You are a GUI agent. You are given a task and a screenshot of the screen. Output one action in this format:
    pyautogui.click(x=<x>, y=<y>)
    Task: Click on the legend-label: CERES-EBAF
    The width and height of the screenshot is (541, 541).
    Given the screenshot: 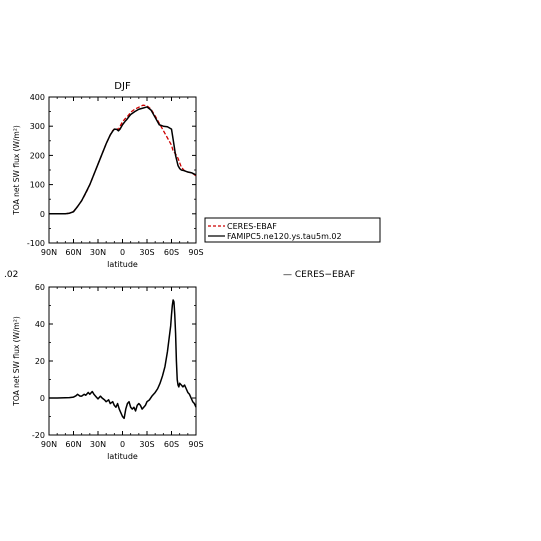 What is the action you would take?
    pyautogui.click(x=252, y=226)
    